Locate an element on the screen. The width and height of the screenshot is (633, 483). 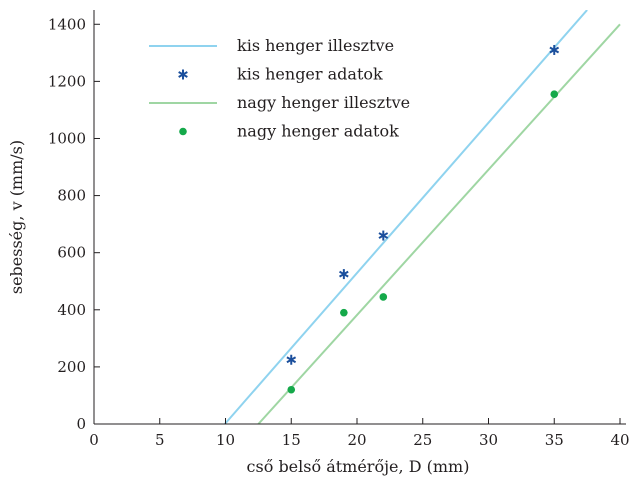
x-tick-label: 10 is located at coordinates (225, 440).